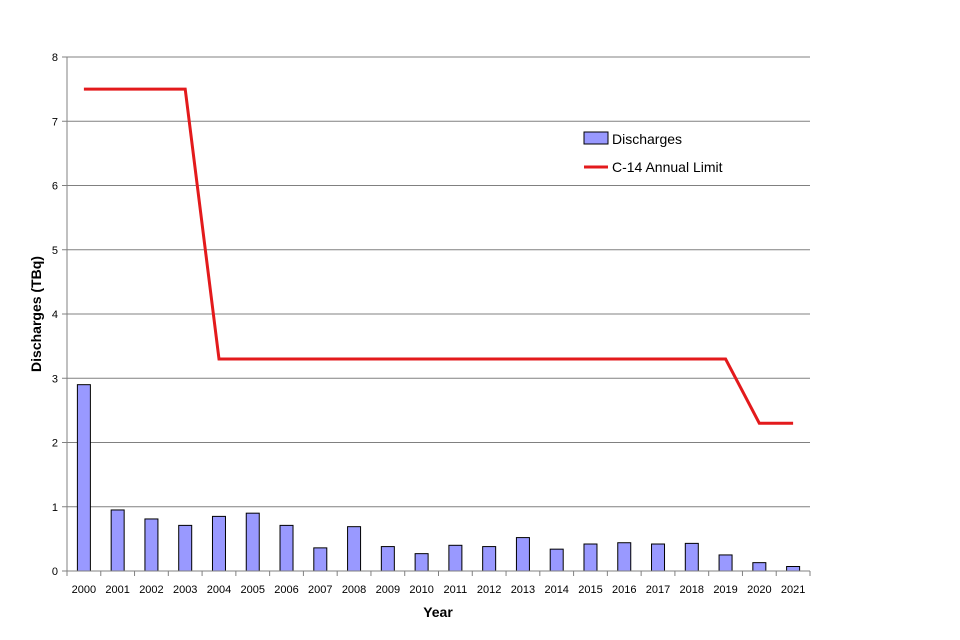  Describe the element at coordinates (185, 590) in the screenshot. I see `x-tick-label: 2003` at that location.